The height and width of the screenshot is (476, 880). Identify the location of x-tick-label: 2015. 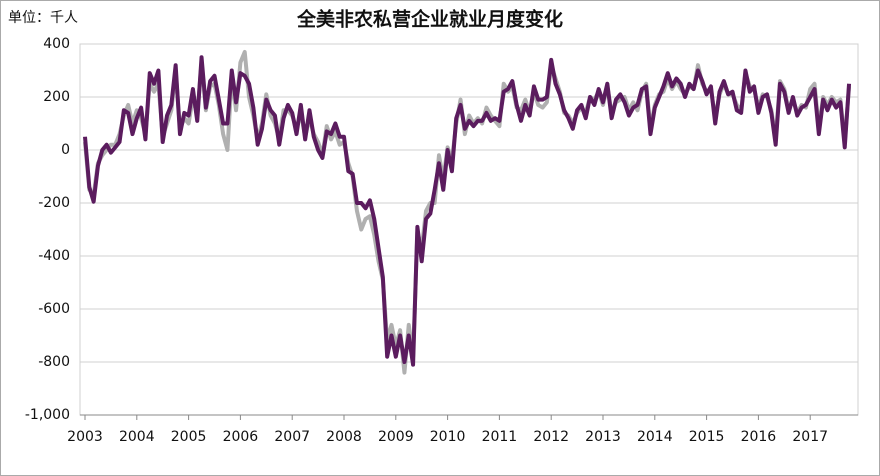
(707, 437).